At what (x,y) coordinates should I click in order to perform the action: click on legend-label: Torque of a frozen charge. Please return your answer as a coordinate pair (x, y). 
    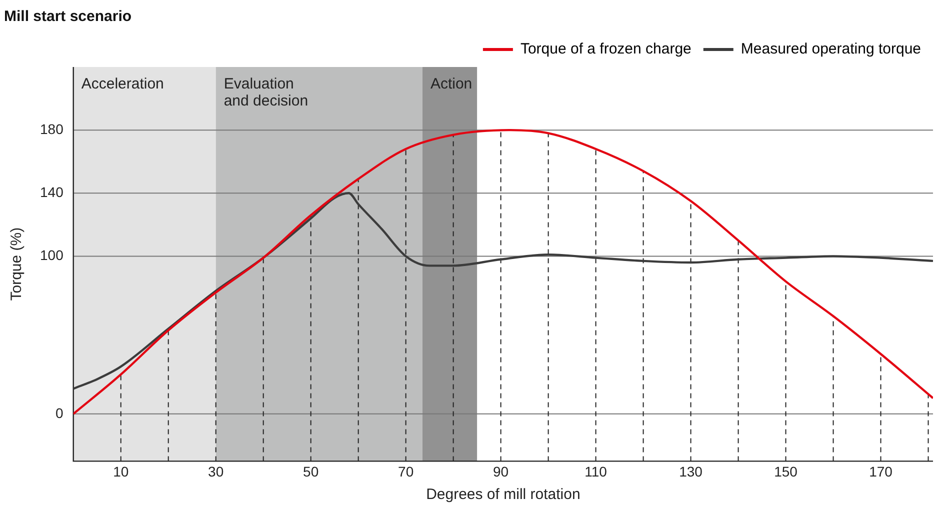
    Looking at the image, I should click on (606, 49).